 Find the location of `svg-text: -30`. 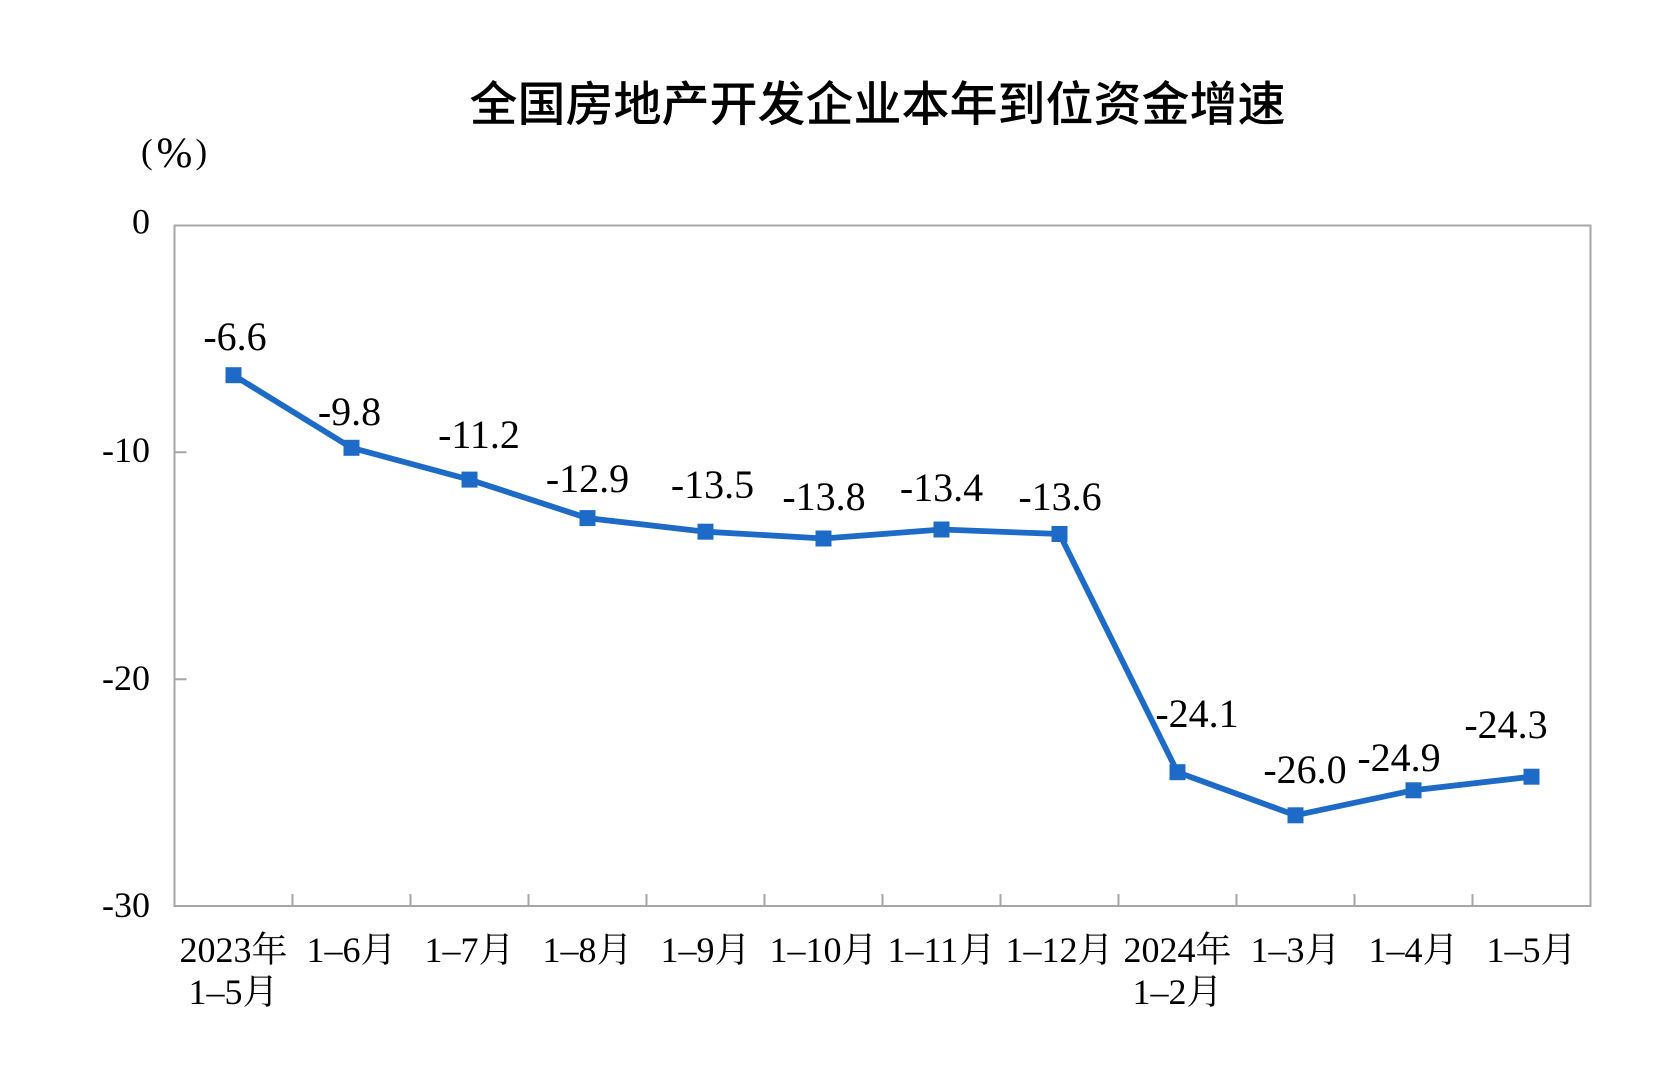

svg-text: -30 is located at coordinates (126, 905).